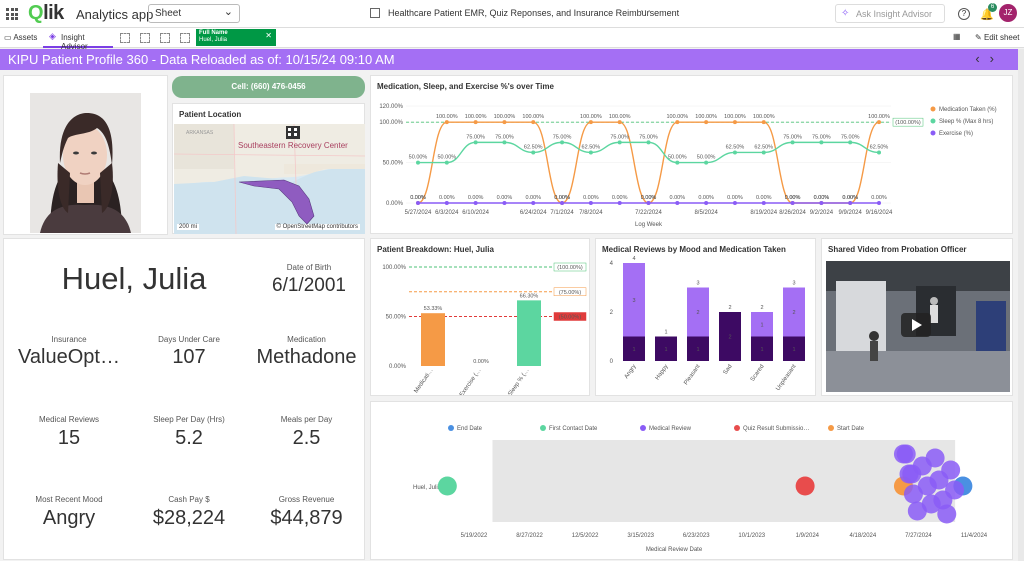 This screenshot has height=561, width=1024. I want to click on x-tick-label: Happy, so click(662, 373).